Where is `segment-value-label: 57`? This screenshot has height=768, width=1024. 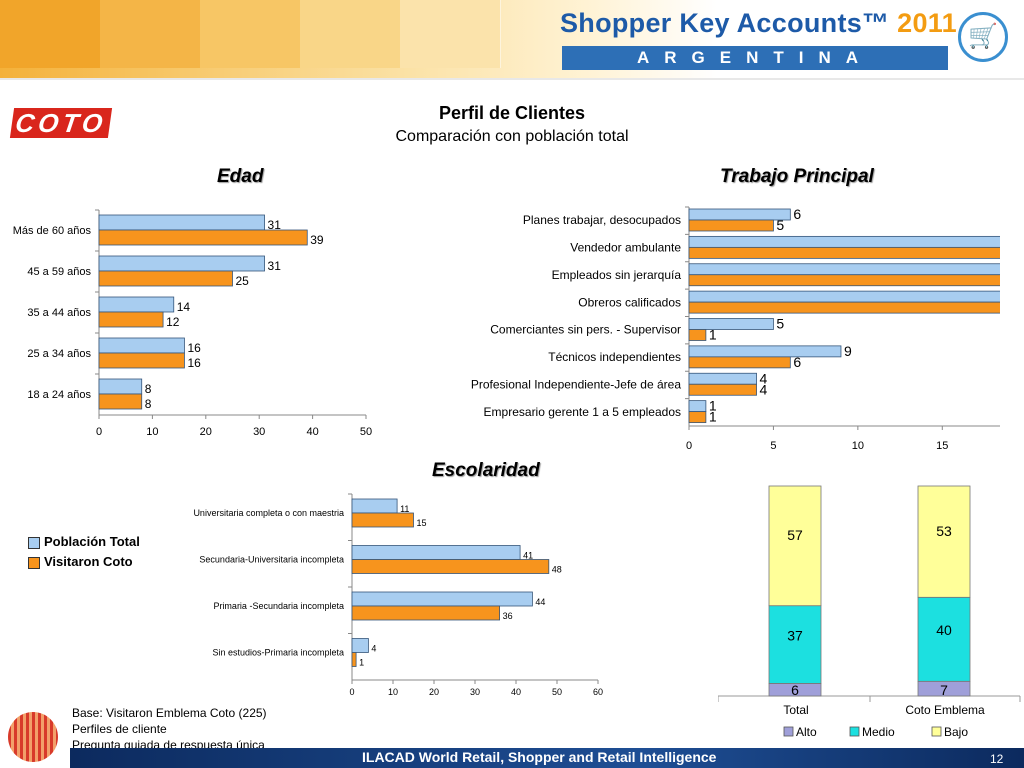
segment-value-label: 57 is located at coordinates (795, 535).